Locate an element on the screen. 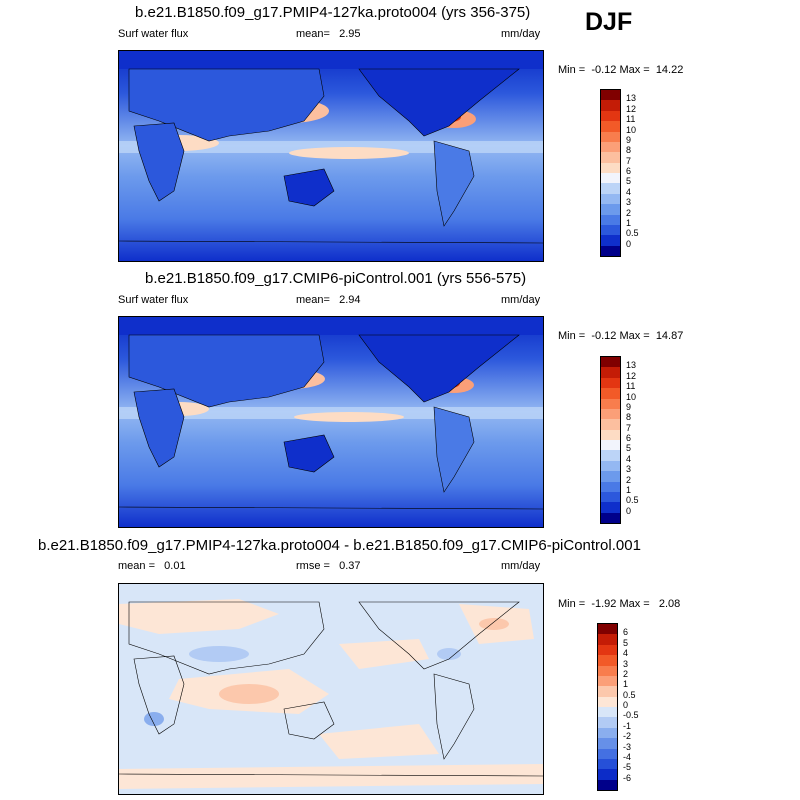 This screenshot has height=800, width=800. panel-1-map-svg is located at coordinates (331, 156).